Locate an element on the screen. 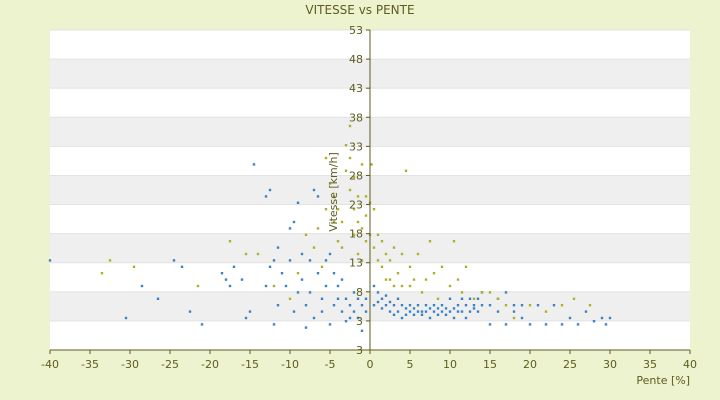 Image resolution: width=720 pixels, height=400 pixels. y-tick-label: 38 is located at coordinates (356, 117).